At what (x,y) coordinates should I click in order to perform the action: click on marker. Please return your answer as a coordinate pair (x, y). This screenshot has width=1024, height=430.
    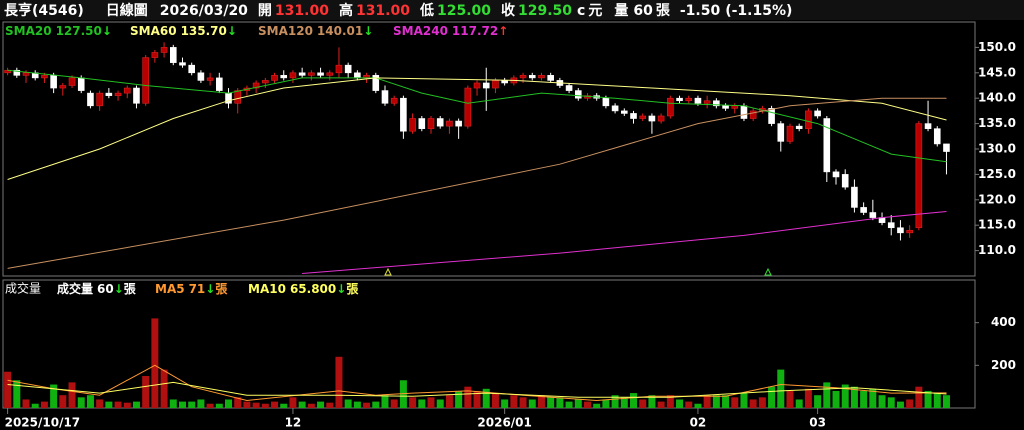
    Looking at the image, I should click on (388, 271).